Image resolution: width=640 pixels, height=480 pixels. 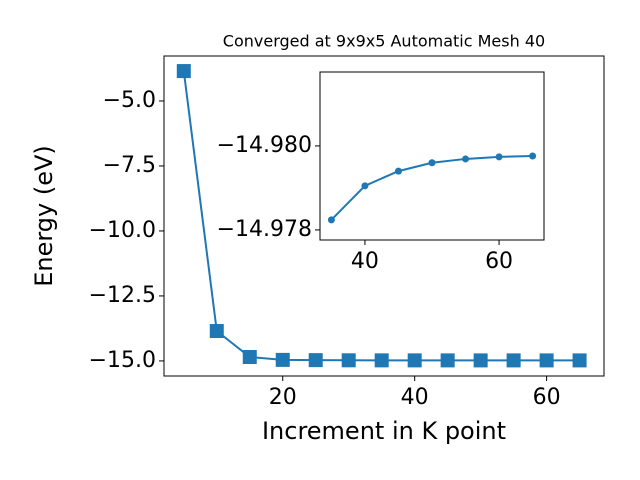 What do you see at coordinates (122, 230) in the screenshot?
I see `y-tick-label: −10.0` at bounding box center [122, 230].